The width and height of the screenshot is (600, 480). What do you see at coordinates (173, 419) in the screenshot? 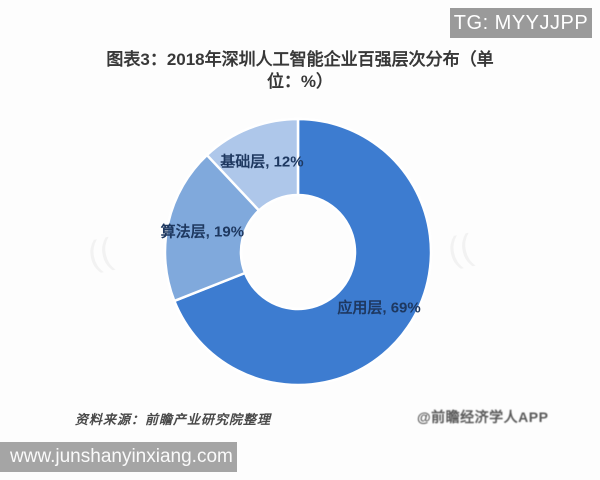
I see `source-note: 资料来源：前瞻产业研究院整理` at bounding box center [173, 419].